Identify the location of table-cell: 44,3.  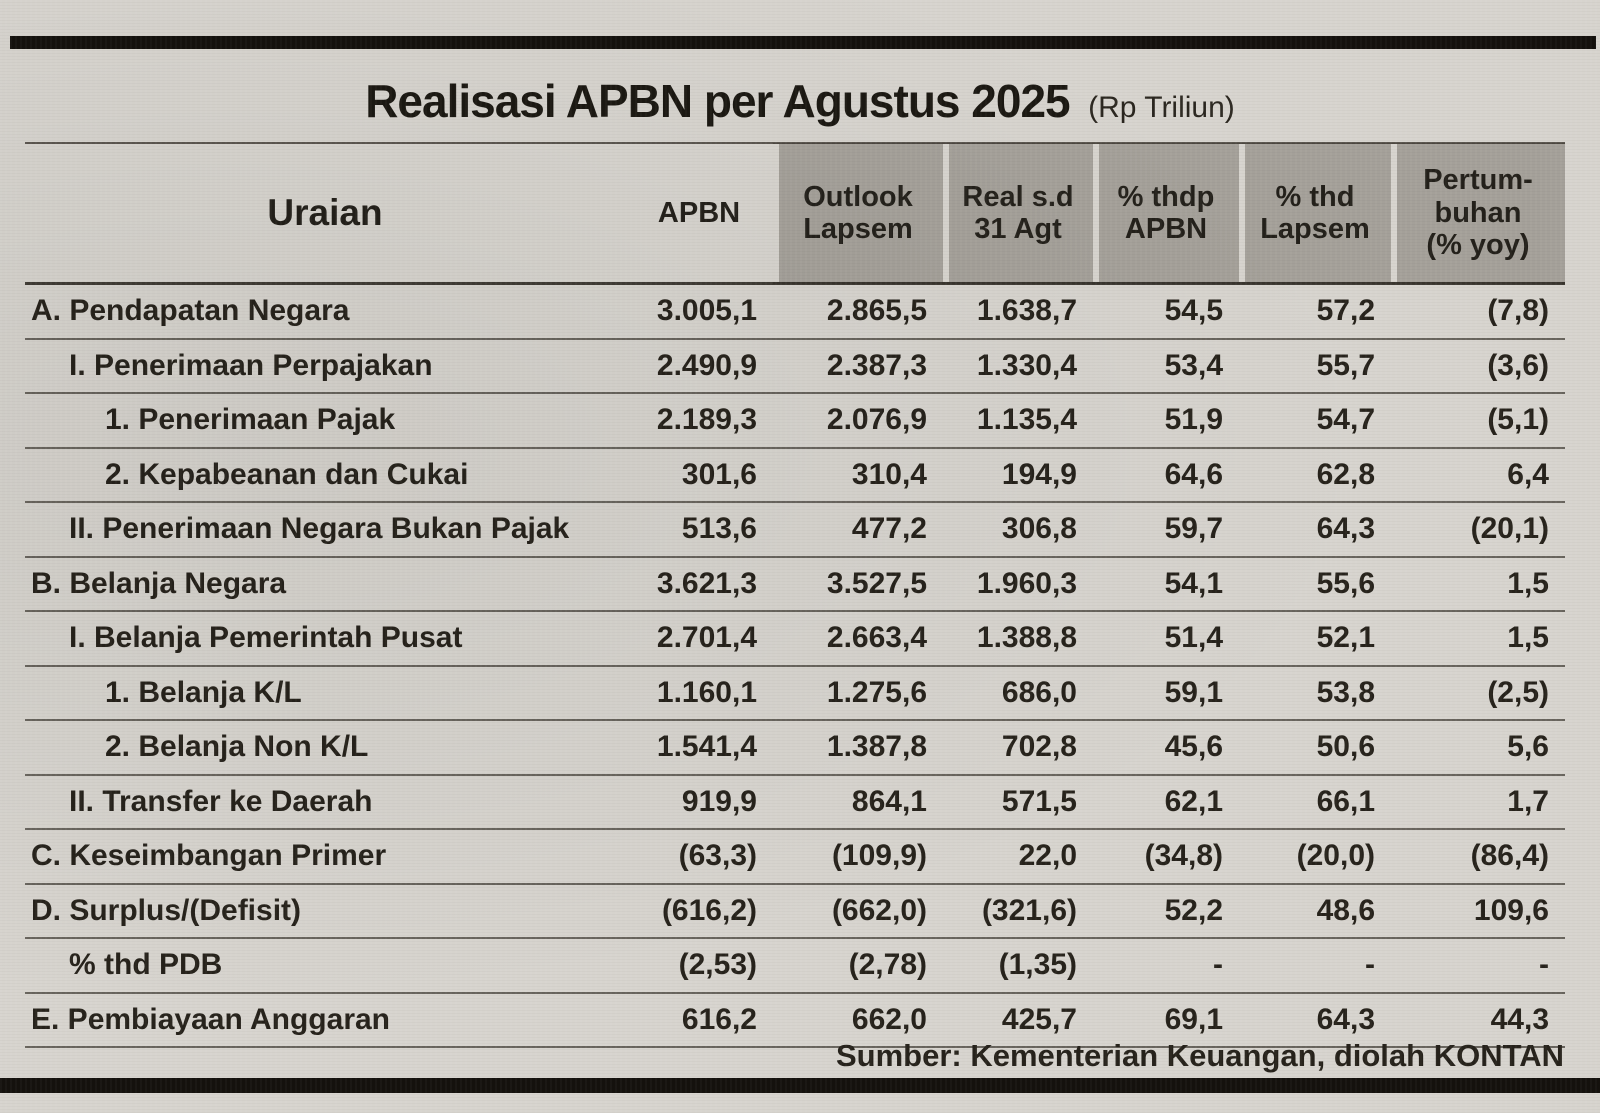
(1478, 1020).